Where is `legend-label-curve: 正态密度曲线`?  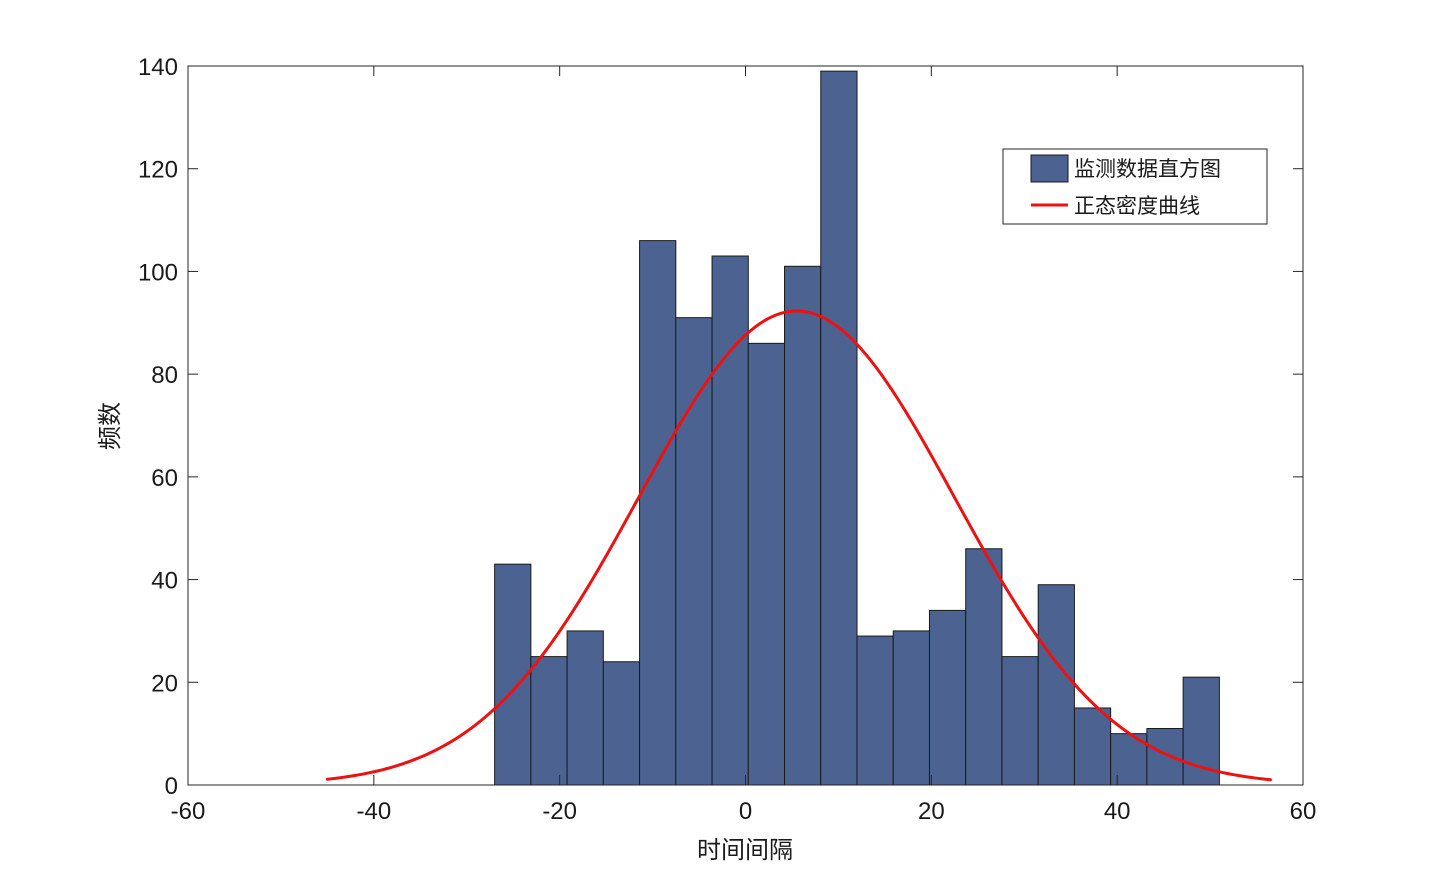
legend-label-curve: 正态密度曲线 is located at coordinates (1137, 206).